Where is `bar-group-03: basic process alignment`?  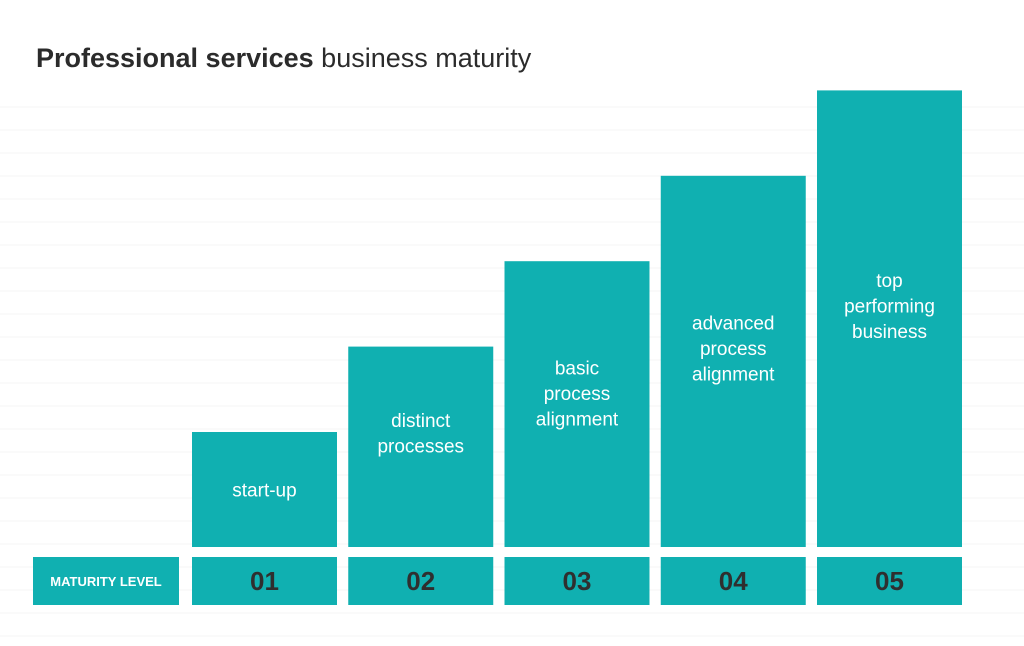
bar-group-03: basic process alignment is located at coordinates (577, 404).